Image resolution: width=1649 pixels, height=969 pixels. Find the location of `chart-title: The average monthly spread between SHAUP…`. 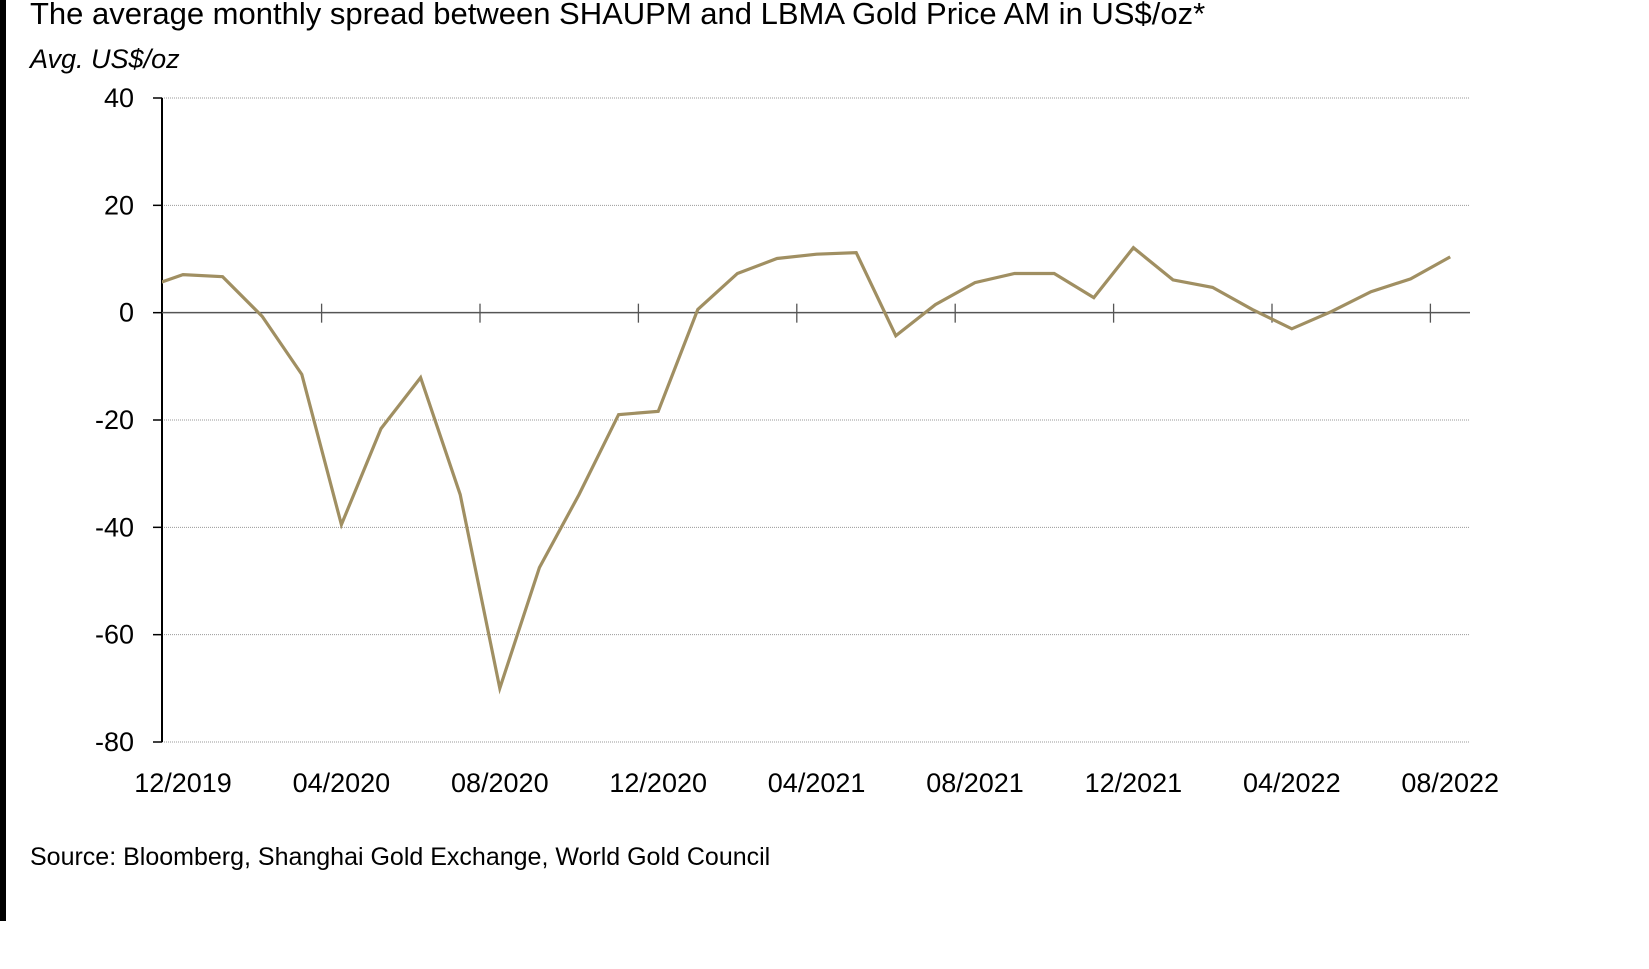

chart-title: The average monthly spread between SHAUP… is located at coordinates (618, 15).